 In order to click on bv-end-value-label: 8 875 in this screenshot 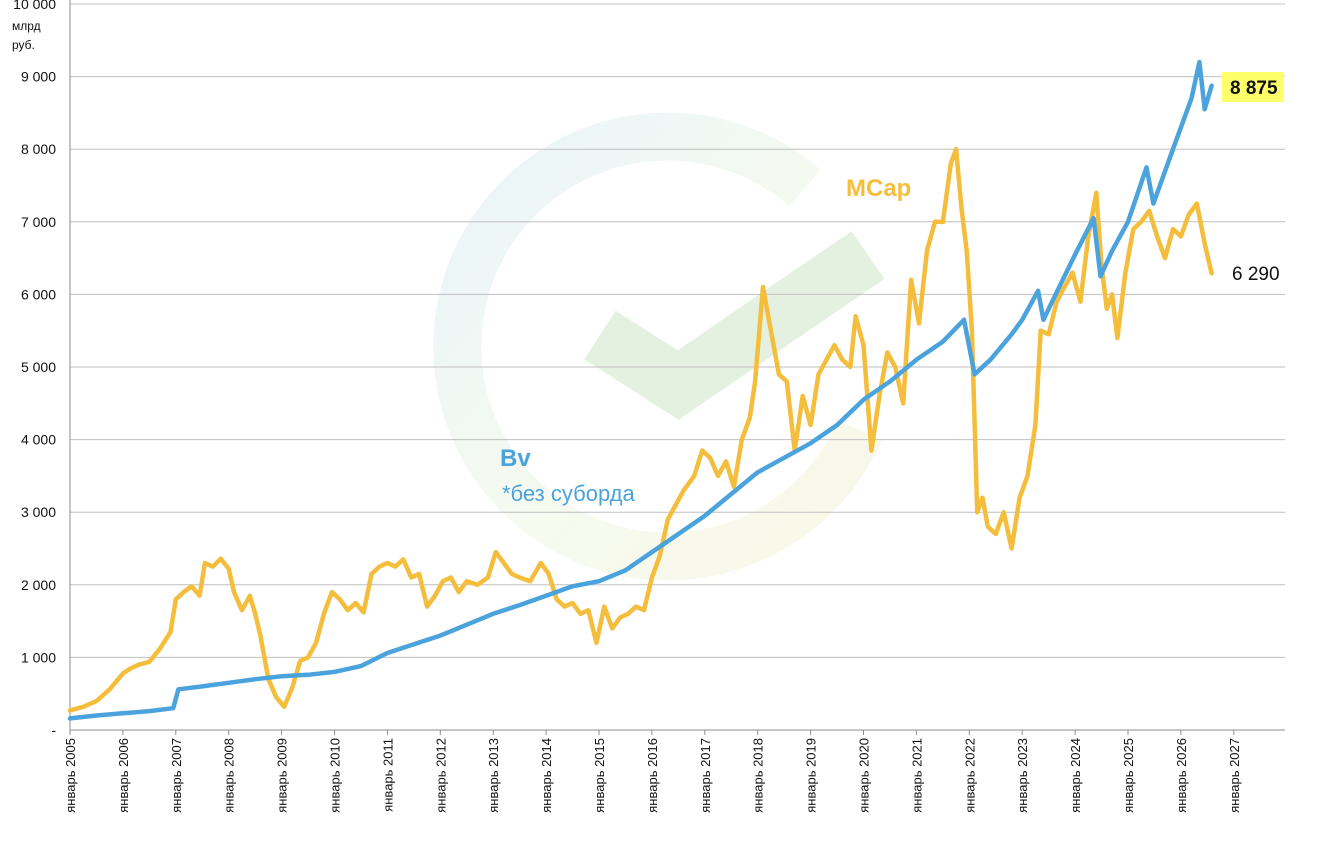, I will do `click(1254, 88)`.